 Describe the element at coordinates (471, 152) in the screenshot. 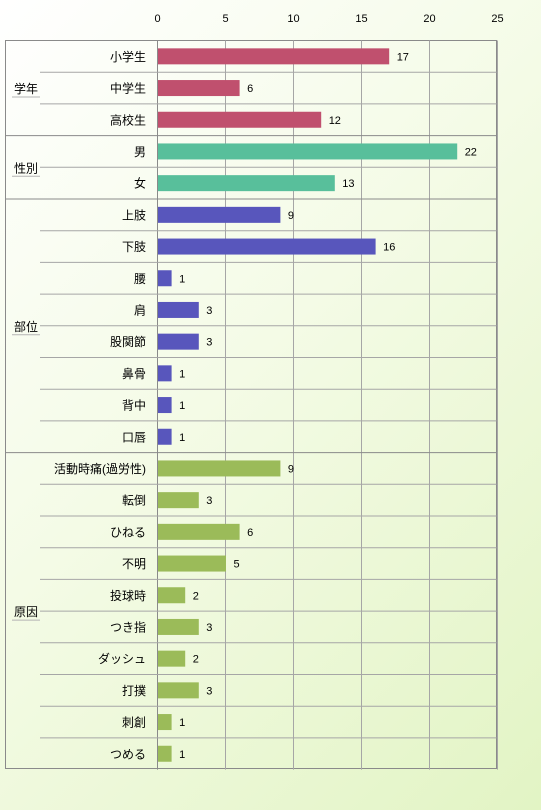

I see `data-label: 22` at that location.